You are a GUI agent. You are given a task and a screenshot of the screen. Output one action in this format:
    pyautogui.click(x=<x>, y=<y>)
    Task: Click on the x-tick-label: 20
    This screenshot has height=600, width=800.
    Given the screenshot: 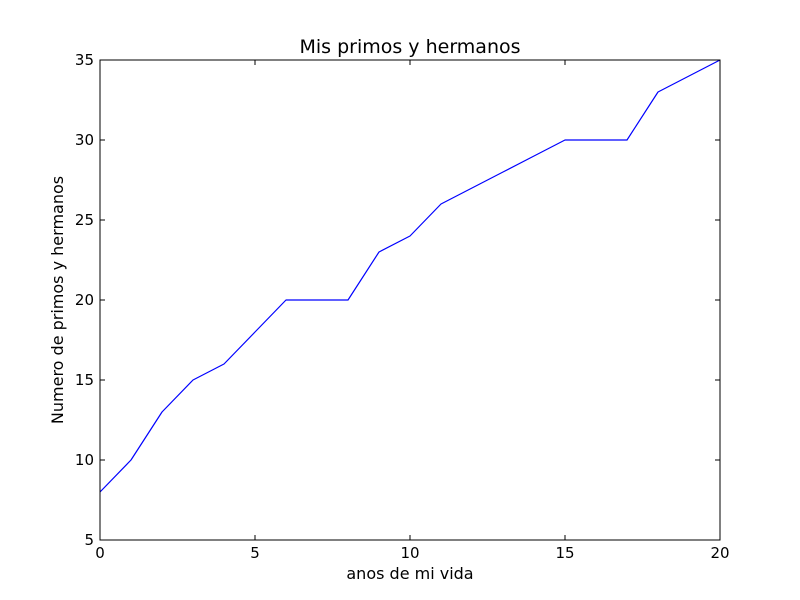 What is the action you would take?
    pyautogui.click(x=719, y=553)
    